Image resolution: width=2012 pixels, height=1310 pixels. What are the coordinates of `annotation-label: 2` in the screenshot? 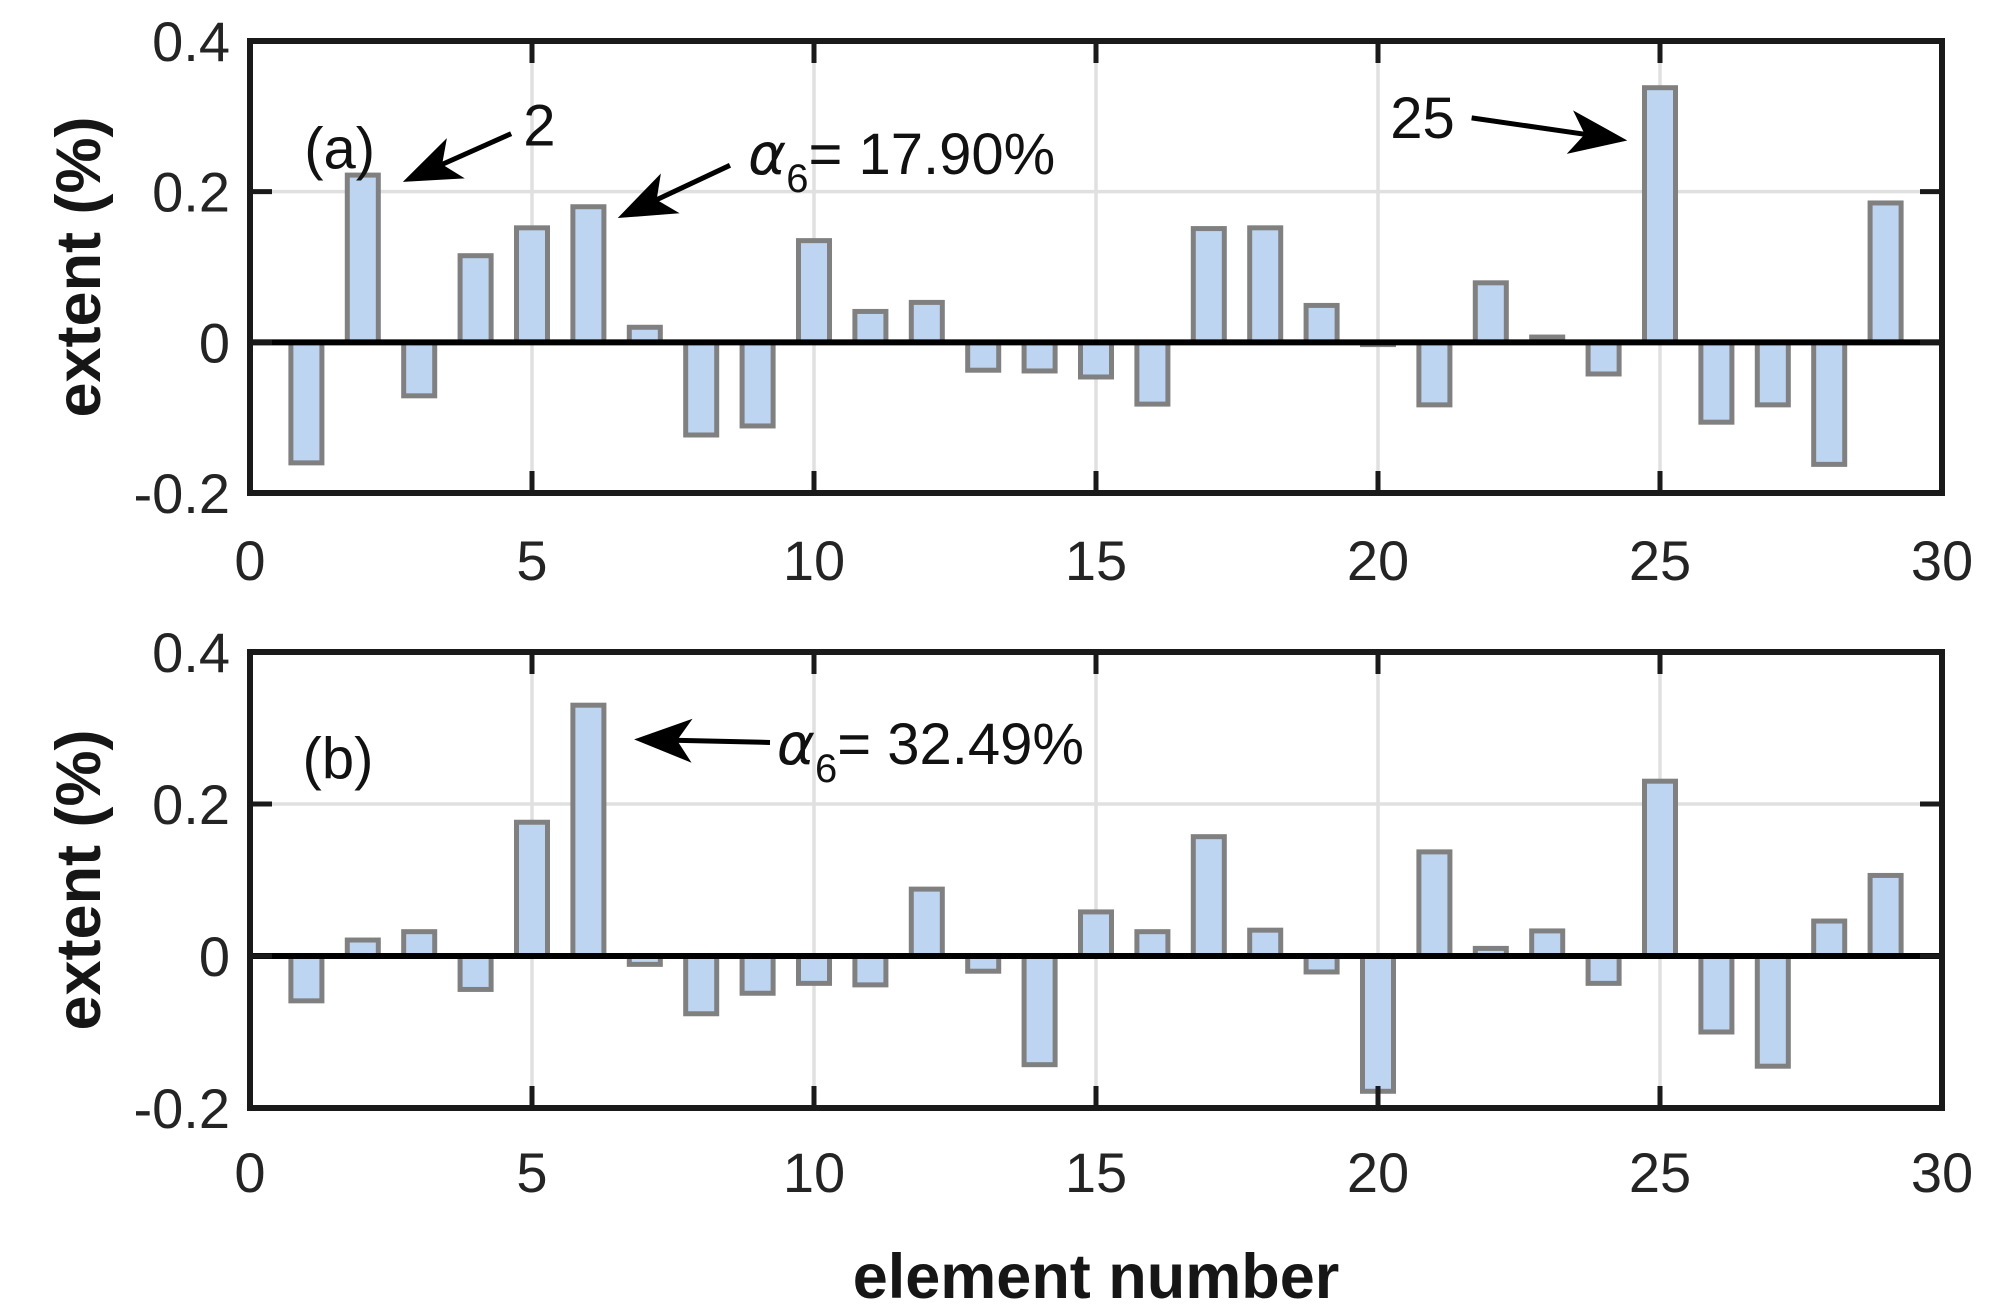 It's located at (539, 125).